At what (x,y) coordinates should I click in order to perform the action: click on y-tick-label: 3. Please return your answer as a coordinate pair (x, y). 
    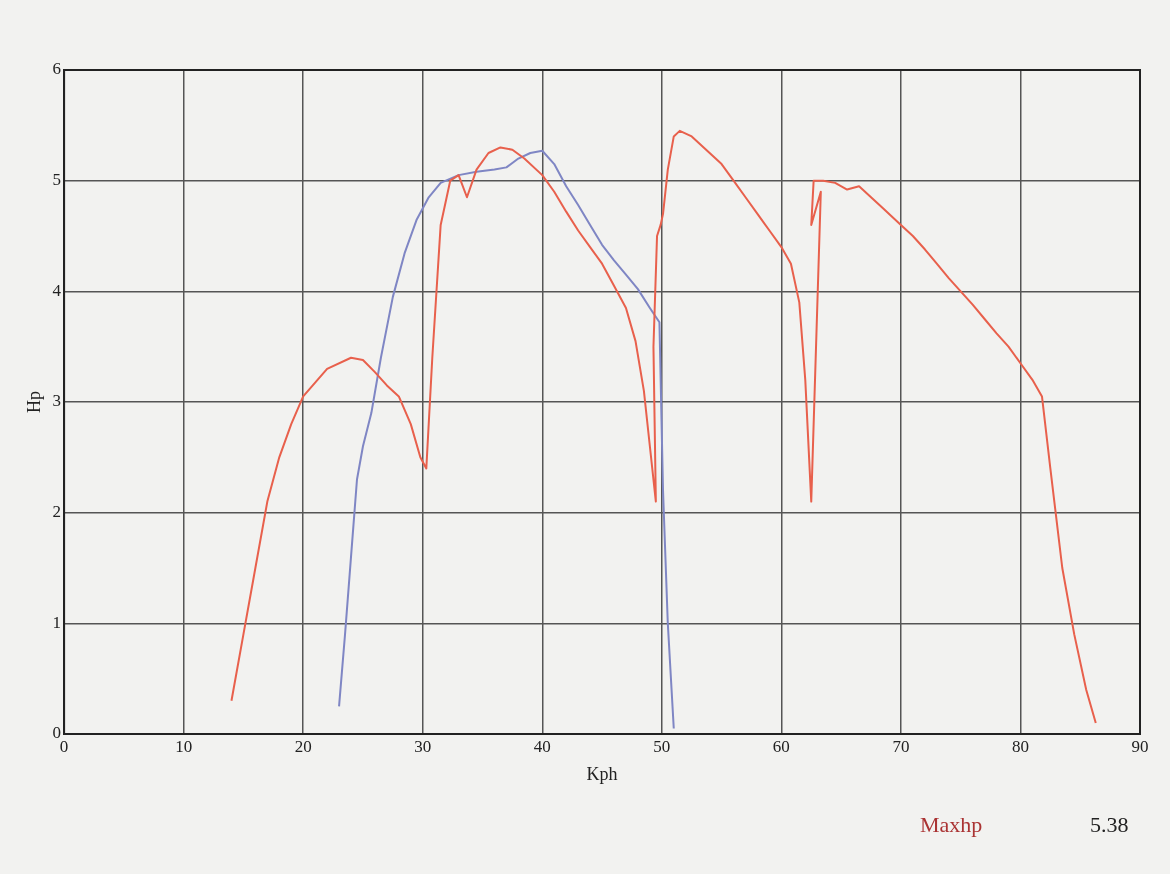
    Looking at the image, I should click on (57, 401).